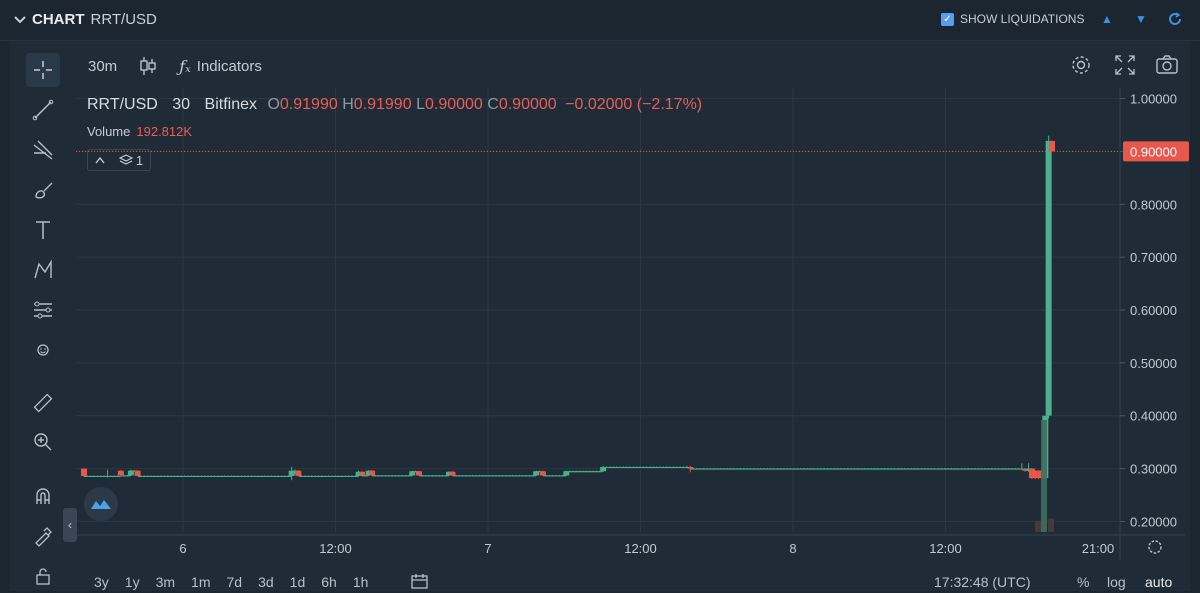 The height and width of the screenshot is (593, 1200). I want to click on zoom-in-tool-icon, so click(43, 442).